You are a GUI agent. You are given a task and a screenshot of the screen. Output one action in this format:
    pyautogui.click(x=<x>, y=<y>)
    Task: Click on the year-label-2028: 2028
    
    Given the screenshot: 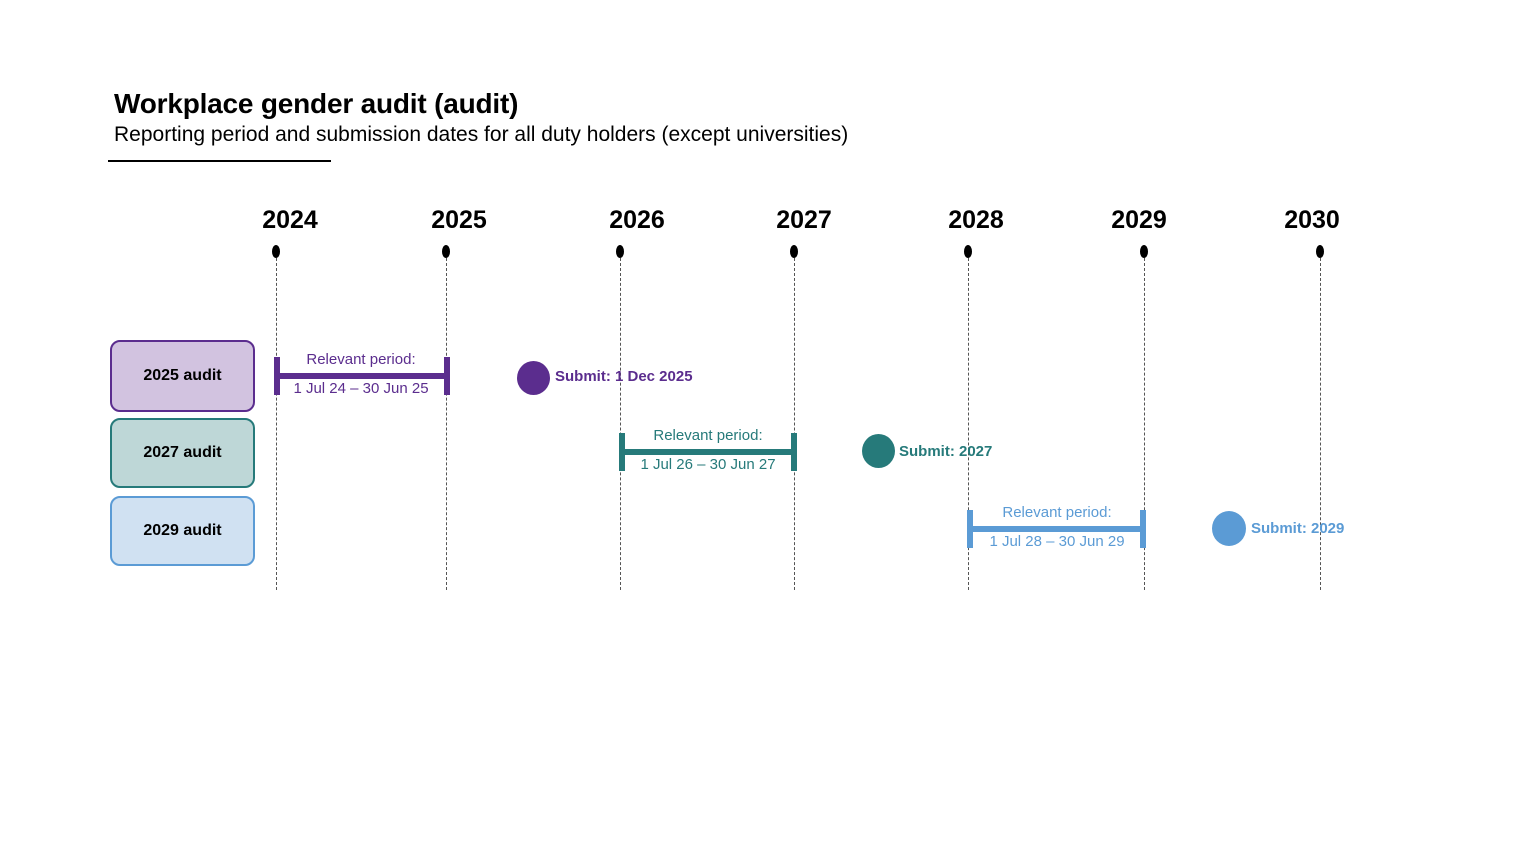 What is the action you would take?
    pyautogui.click(x=976, y=220)
    